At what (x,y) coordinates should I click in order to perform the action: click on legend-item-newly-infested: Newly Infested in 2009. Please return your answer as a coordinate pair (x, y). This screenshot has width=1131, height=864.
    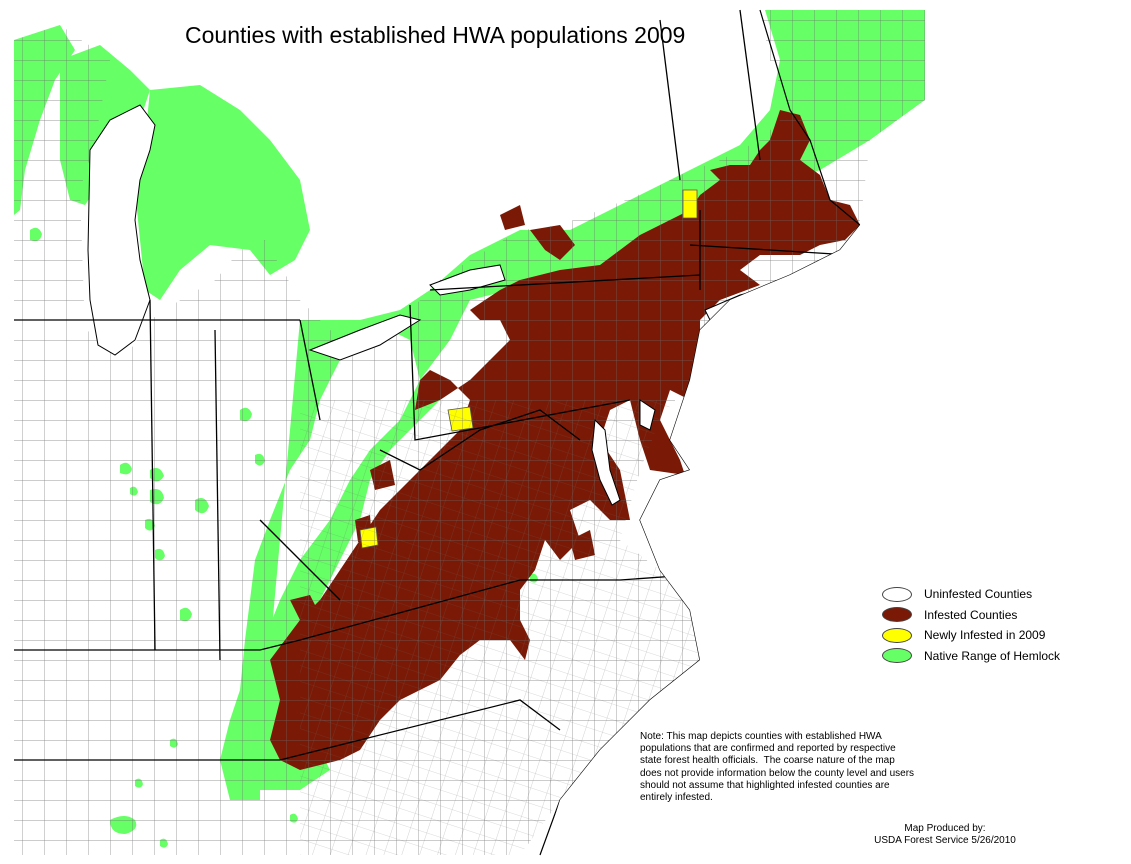
    Looking at the image, I should click on (971, 635).